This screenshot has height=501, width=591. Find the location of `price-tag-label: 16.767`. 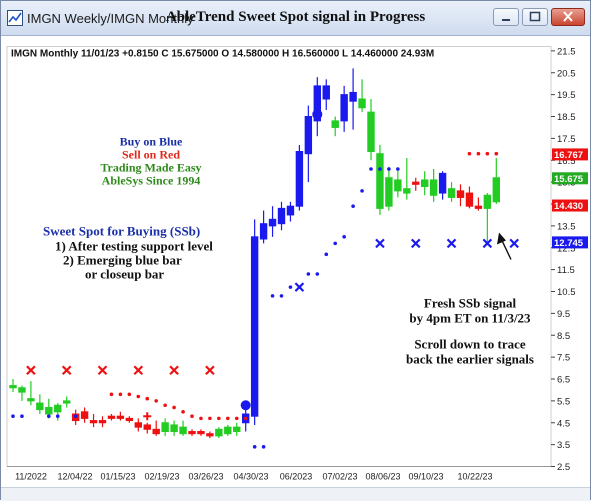

price-tag-label: 16.767 is located at coordinates (568, 155).